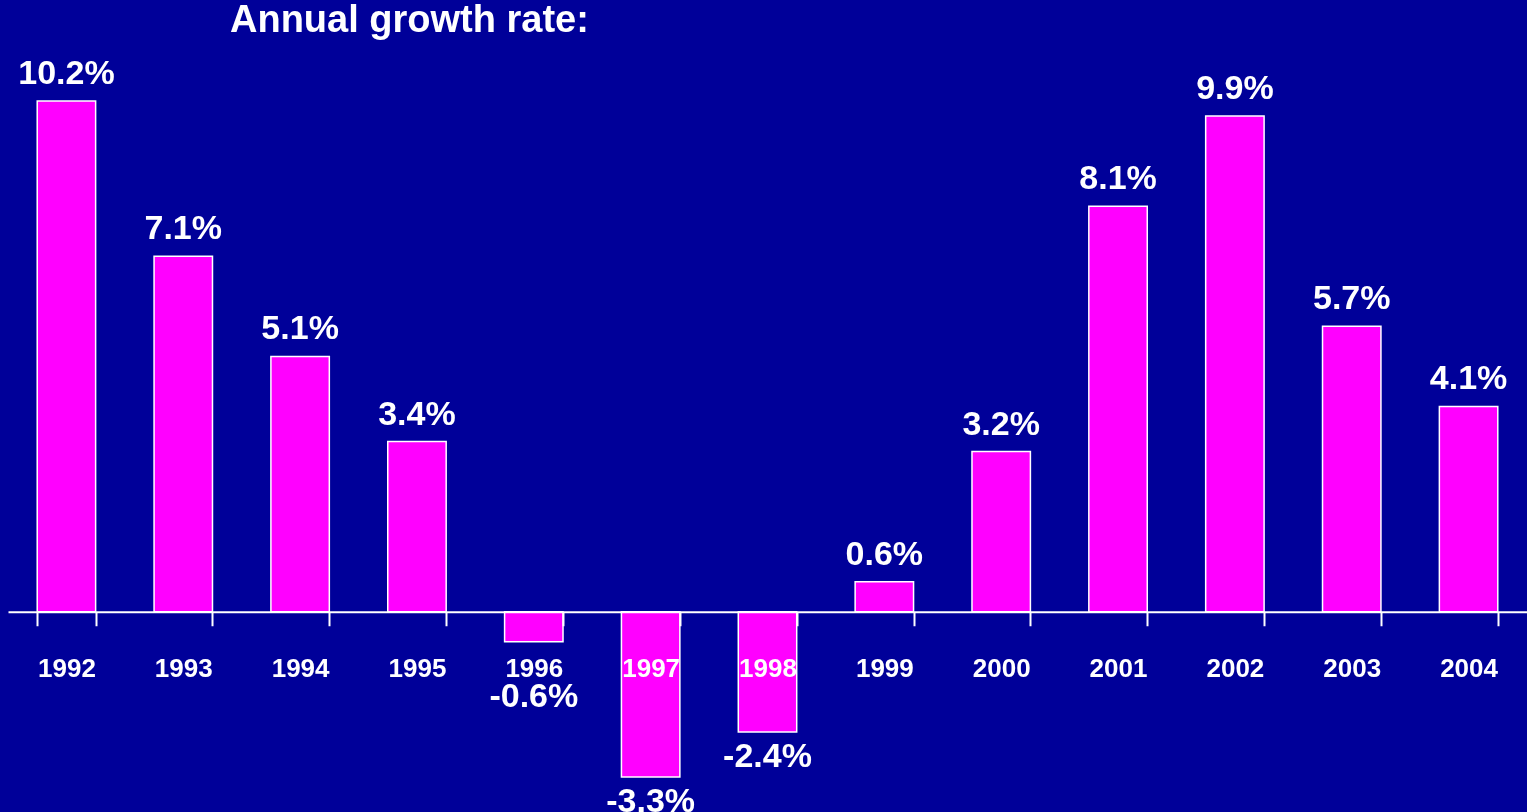  Describe the element at coordinates (1118, 177) in the screenshot. I see `data-label: 8.1%` at that location.